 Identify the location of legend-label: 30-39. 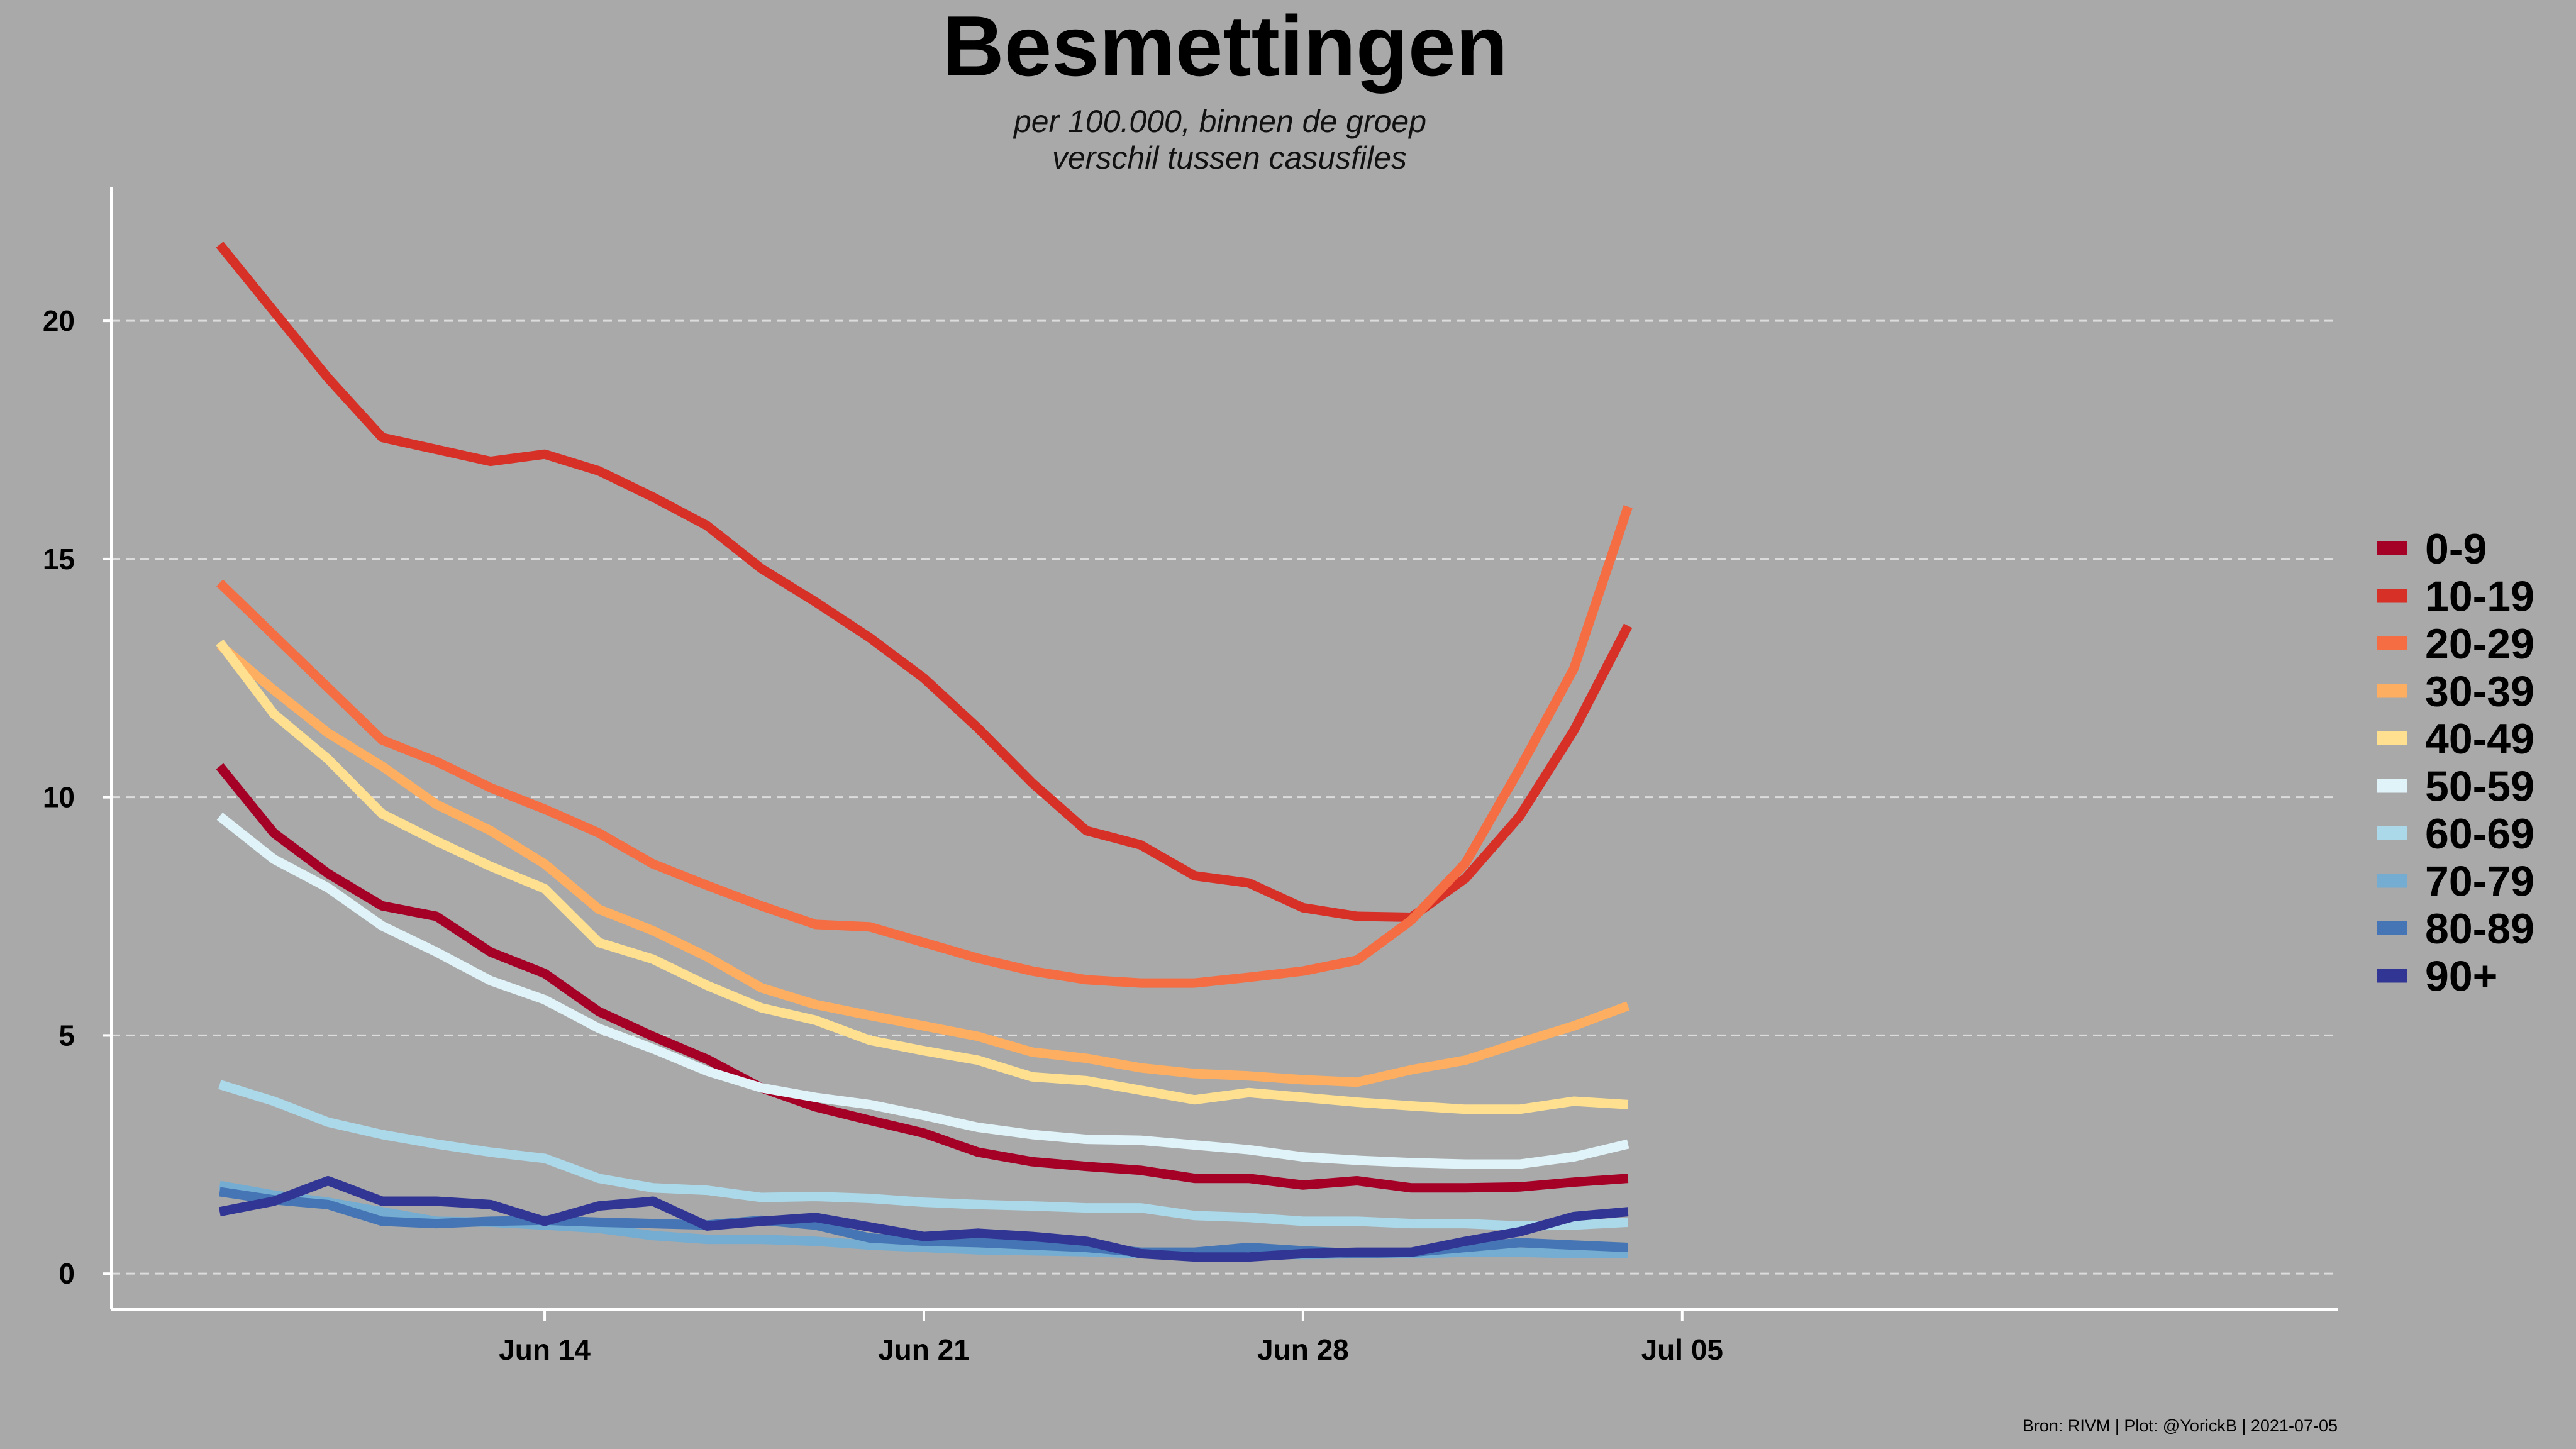
(2479, 692).